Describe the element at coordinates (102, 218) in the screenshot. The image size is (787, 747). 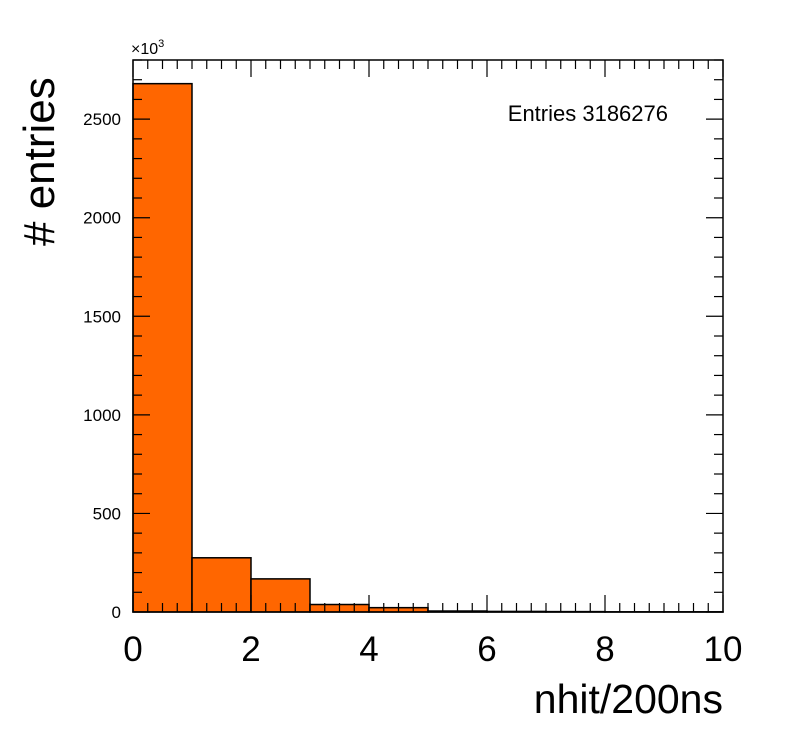
I see `y-tick-label: 2000` at that location.